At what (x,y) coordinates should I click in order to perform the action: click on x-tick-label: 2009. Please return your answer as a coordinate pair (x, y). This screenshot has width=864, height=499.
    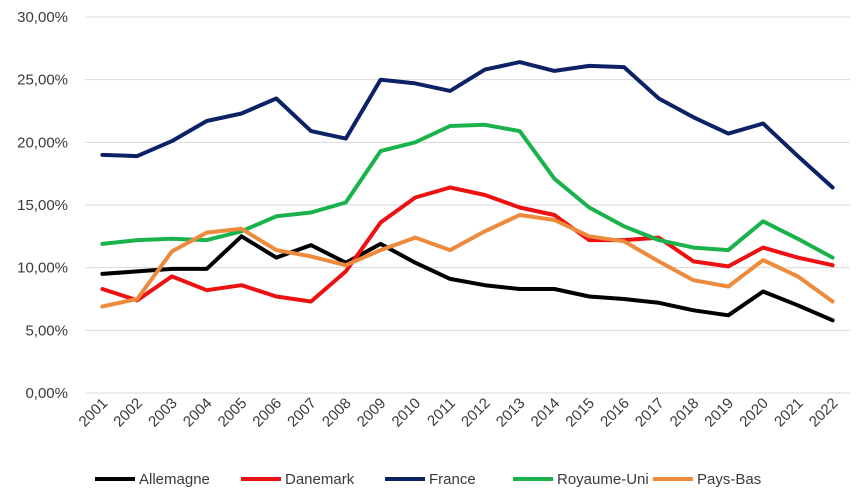
    Looking at the image, I should click on (372, 413).